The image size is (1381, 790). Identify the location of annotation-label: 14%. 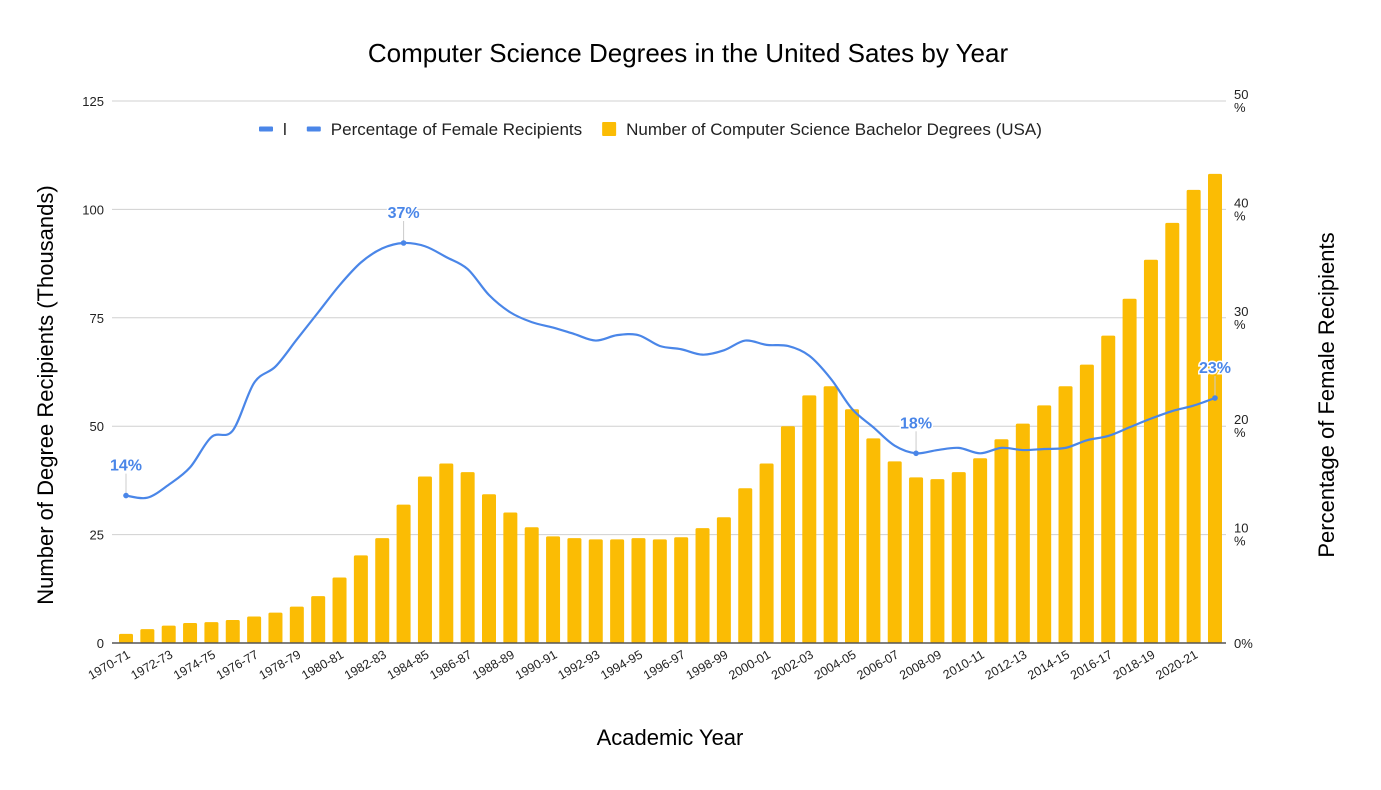
(126, 466).